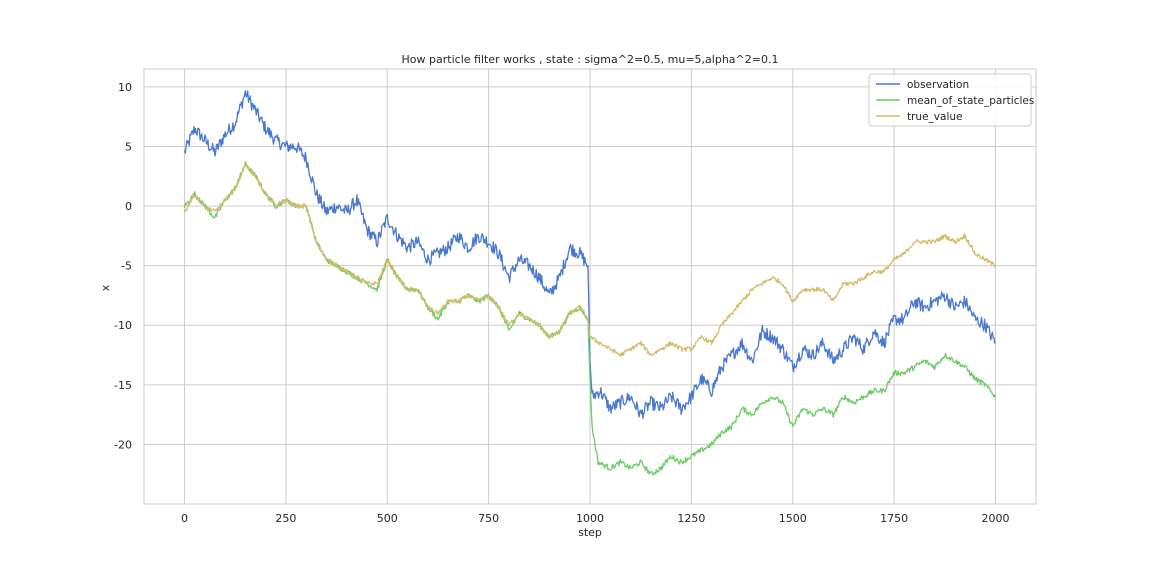  What do you see at coordinates (184, 518) in the screenshot?
I see `x-tick-label: 0` at bounding box center [184, 518].